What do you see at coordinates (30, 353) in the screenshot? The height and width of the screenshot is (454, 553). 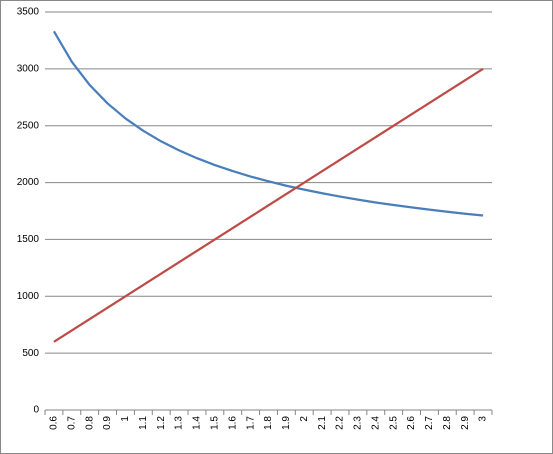 I see `y-tick-label: 500` at bounding box center [30, 353].